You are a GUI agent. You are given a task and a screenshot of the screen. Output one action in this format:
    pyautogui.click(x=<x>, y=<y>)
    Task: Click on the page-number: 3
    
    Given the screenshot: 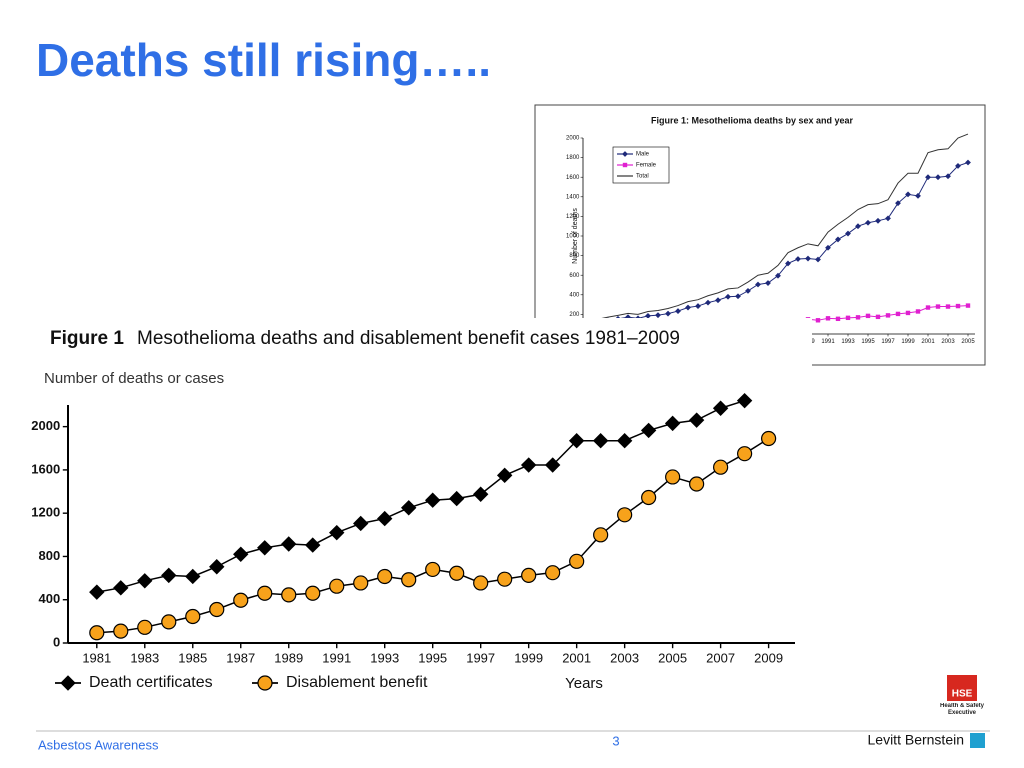 What is the action you would take?
    pyautogui.click(x=615, y=740)
    